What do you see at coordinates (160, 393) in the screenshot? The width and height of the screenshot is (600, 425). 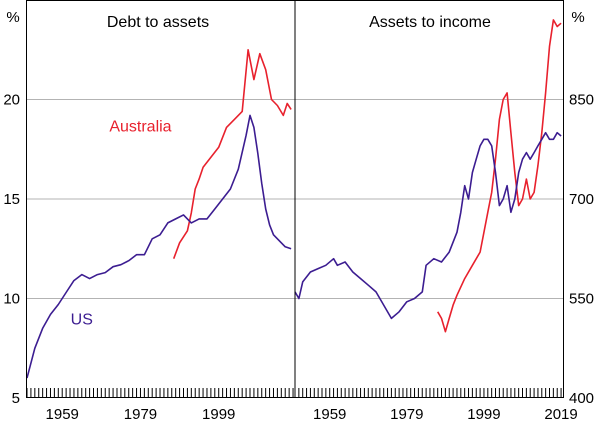 I see `left-xticks` at bounding box center [160, 393].